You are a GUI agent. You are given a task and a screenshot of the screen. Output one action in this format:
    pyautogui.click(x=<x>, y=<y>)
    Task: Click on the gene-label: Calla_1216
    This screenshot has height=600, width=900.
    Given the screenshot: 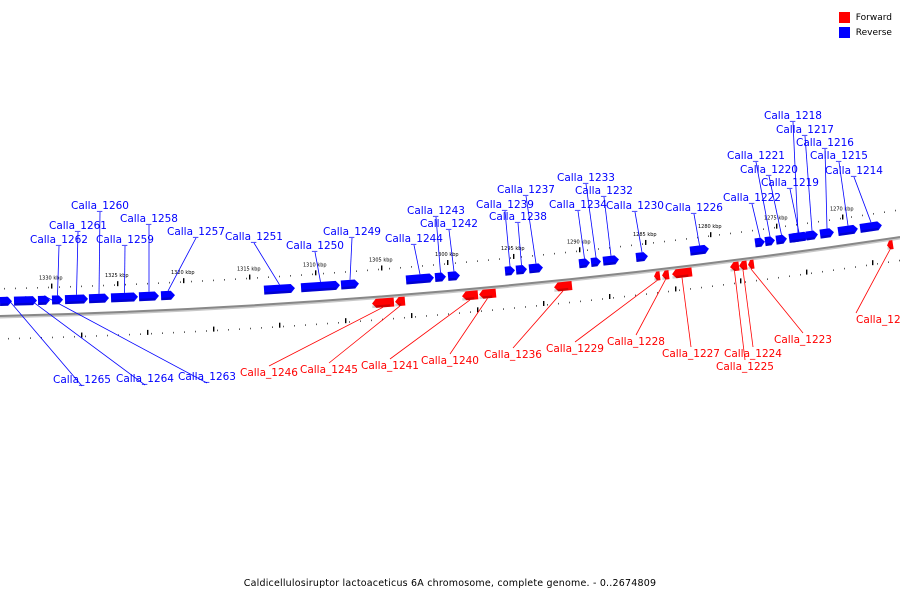 What is the action you would take?
    pyautogui.click(x=825, y=143)
    